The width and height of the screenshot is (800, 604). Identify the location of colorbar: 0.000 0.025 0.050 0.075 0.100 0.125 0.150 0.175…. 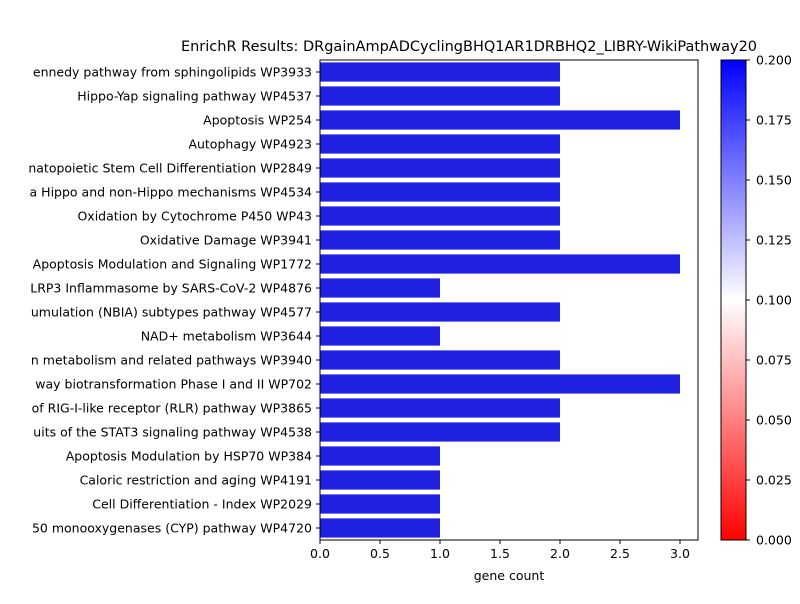
(756, 300).